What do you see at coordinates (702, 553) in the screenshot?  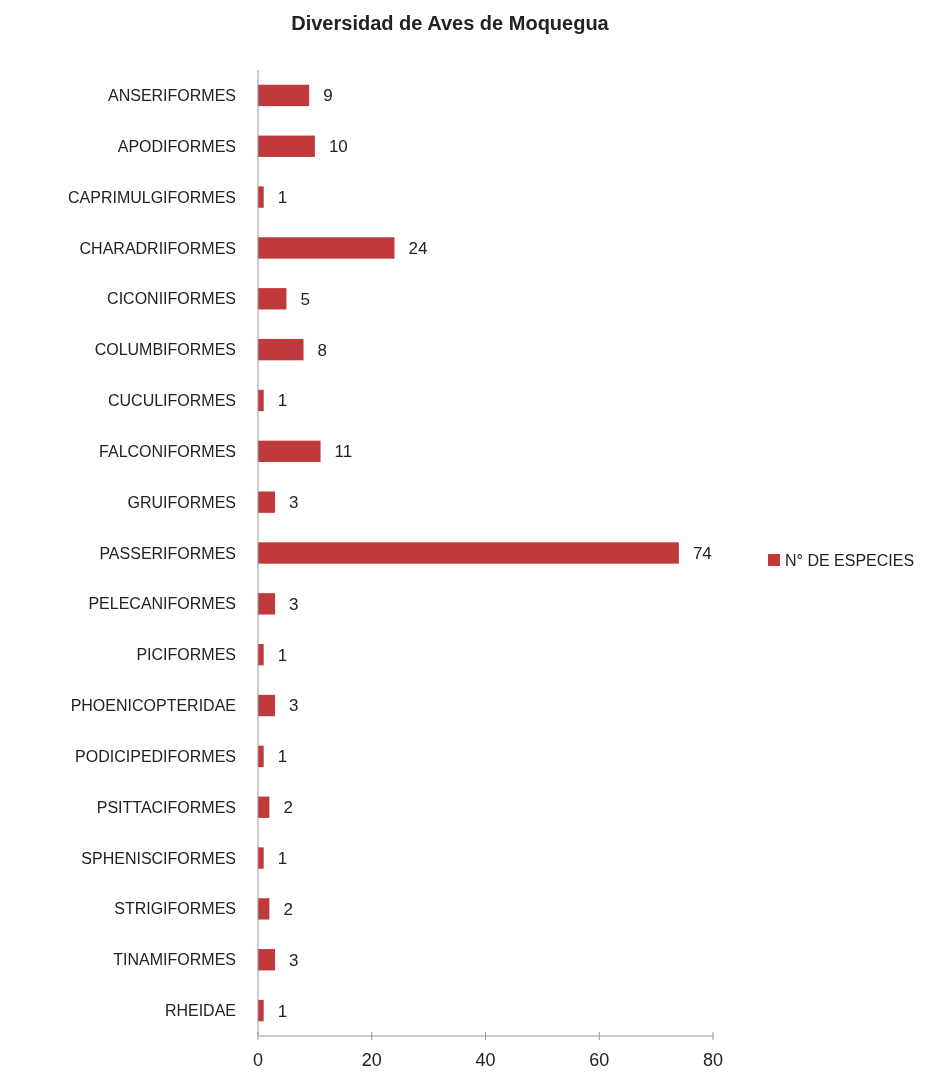 I see `data-label: 74` at bounding box center [702, 553].